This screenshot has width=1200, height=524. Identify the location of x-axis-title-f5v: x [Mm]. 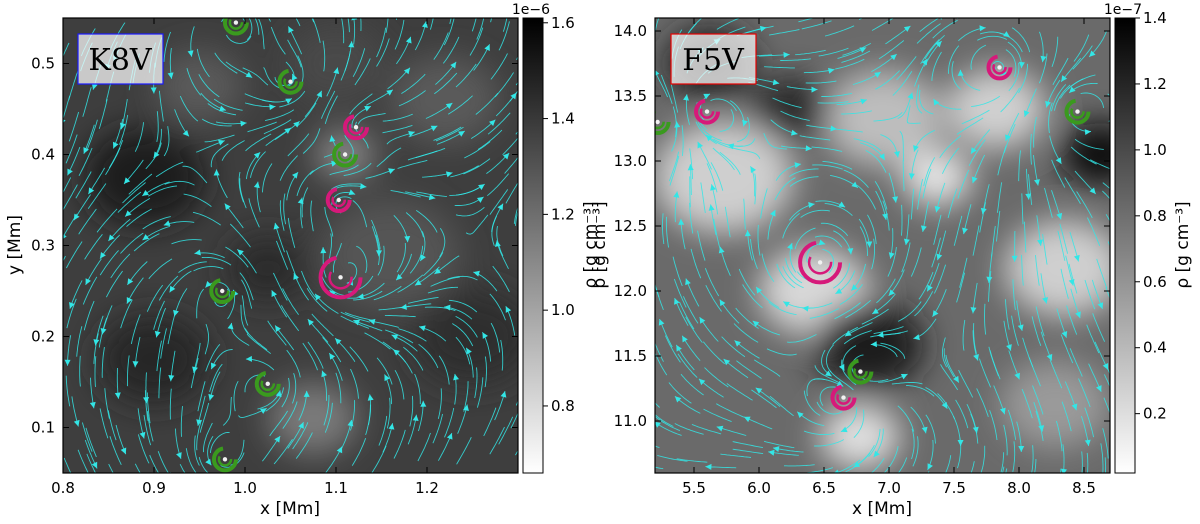
(882, 509).